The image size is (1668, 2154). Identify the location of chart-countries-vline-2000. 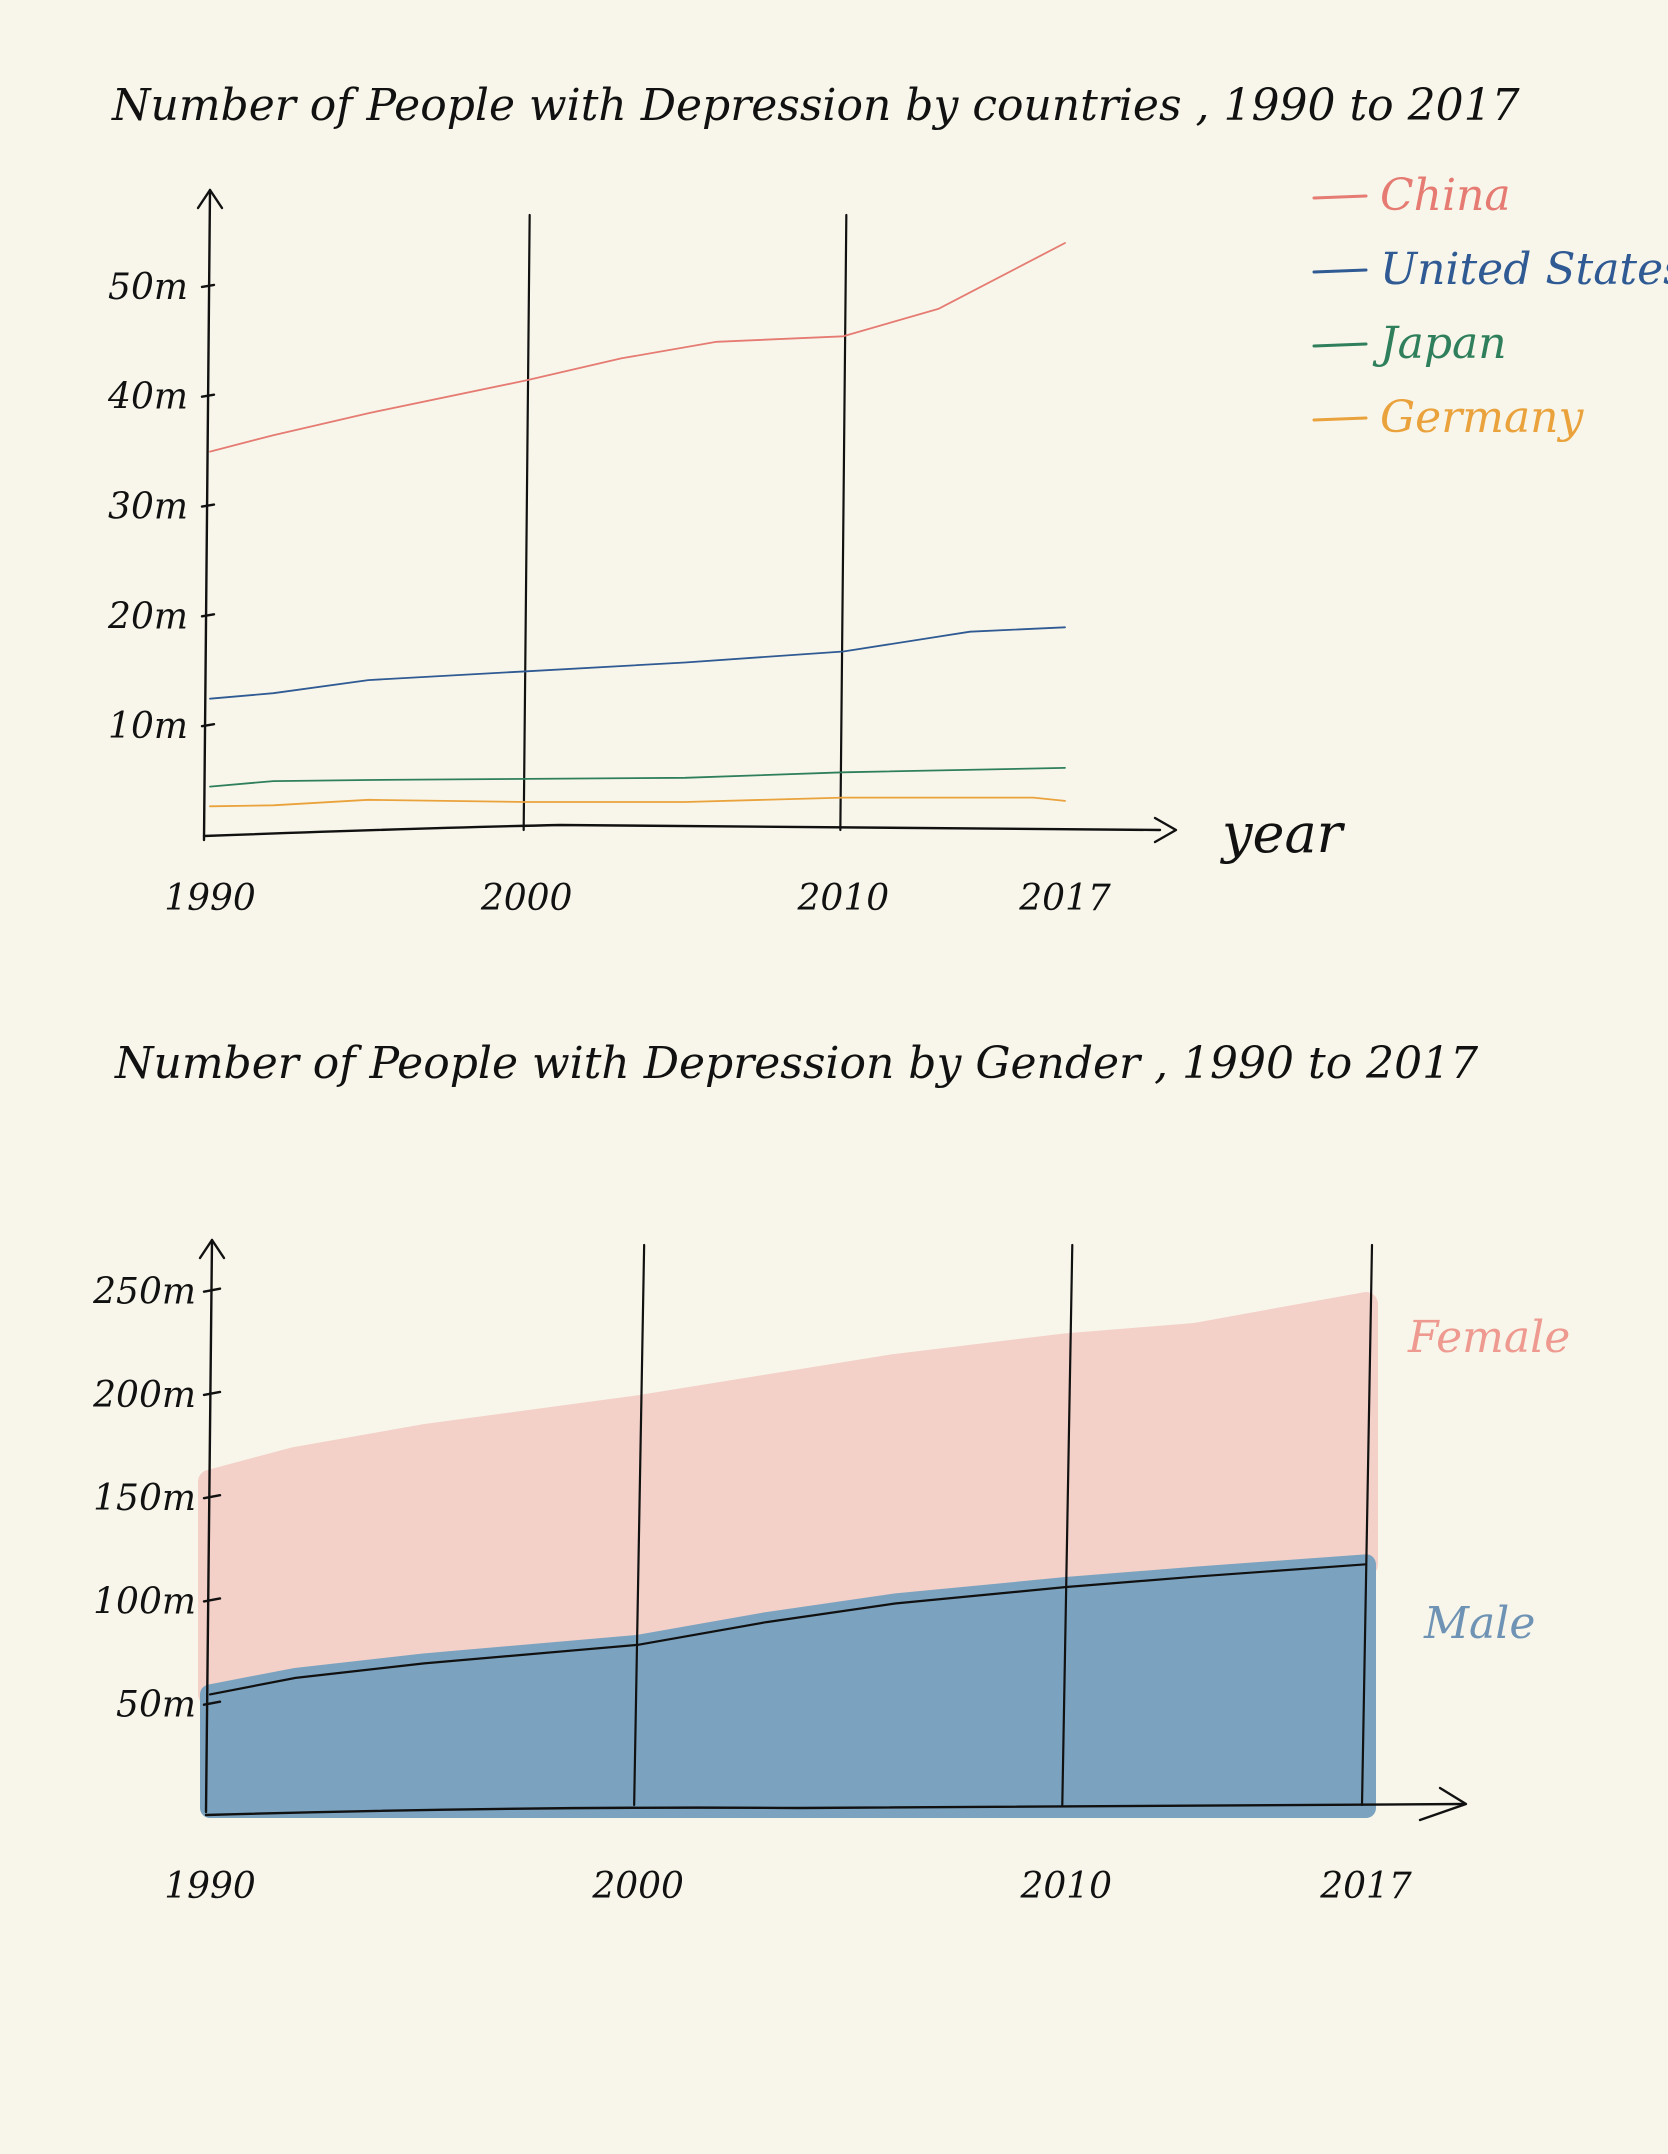
(526, 522).